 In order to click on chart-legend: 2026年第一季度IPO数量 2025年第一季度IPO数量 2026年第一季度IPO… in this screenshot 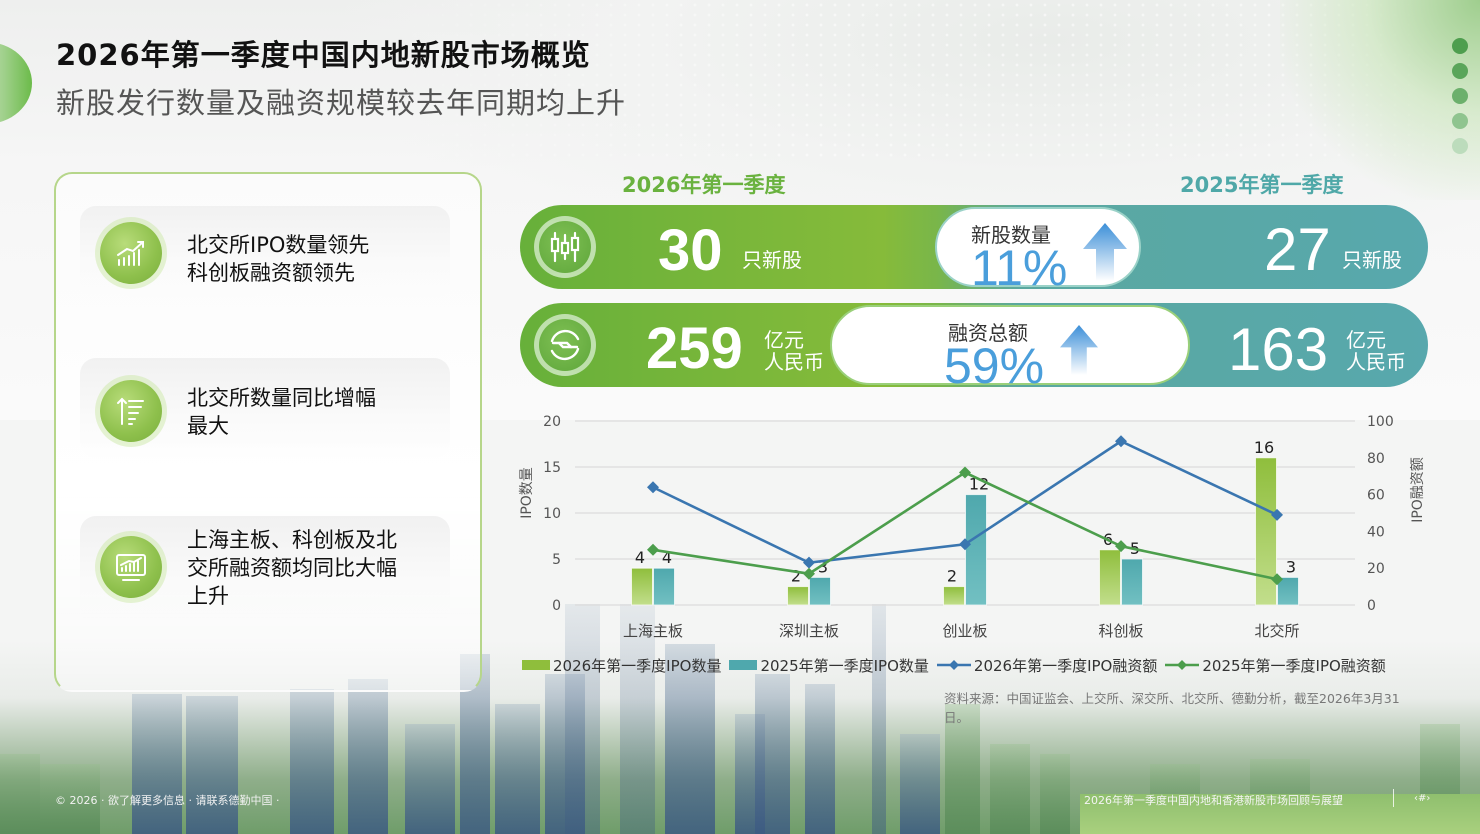, I will do `click(958, 665)`.